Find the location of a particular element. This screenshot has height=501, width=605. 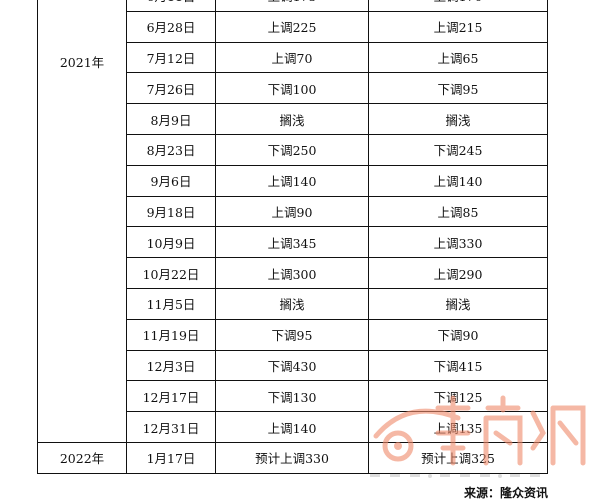

year-cell: 2022年 is located at coordinates (82, 457).